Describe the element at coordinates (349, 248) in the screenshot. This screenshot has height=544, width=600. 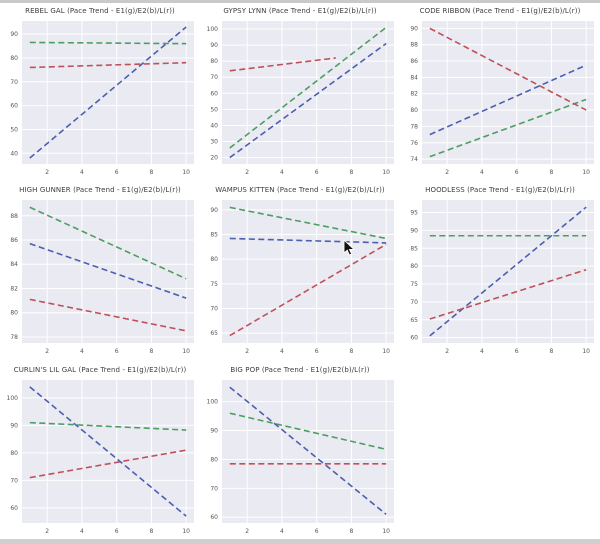
I see `mouse-cursor` at that location.